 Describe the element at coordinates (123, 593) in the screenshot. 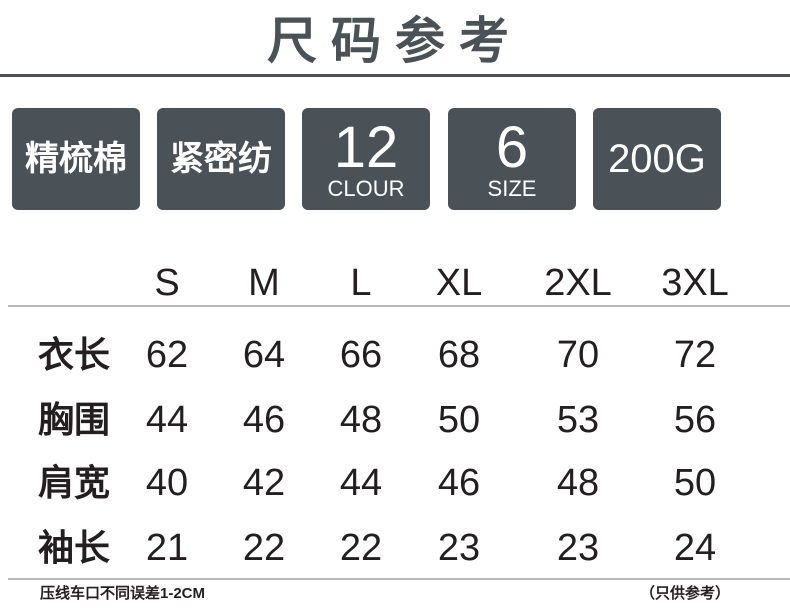

I see `footer-note: 压线车口不同误差1-2CM` at that location.